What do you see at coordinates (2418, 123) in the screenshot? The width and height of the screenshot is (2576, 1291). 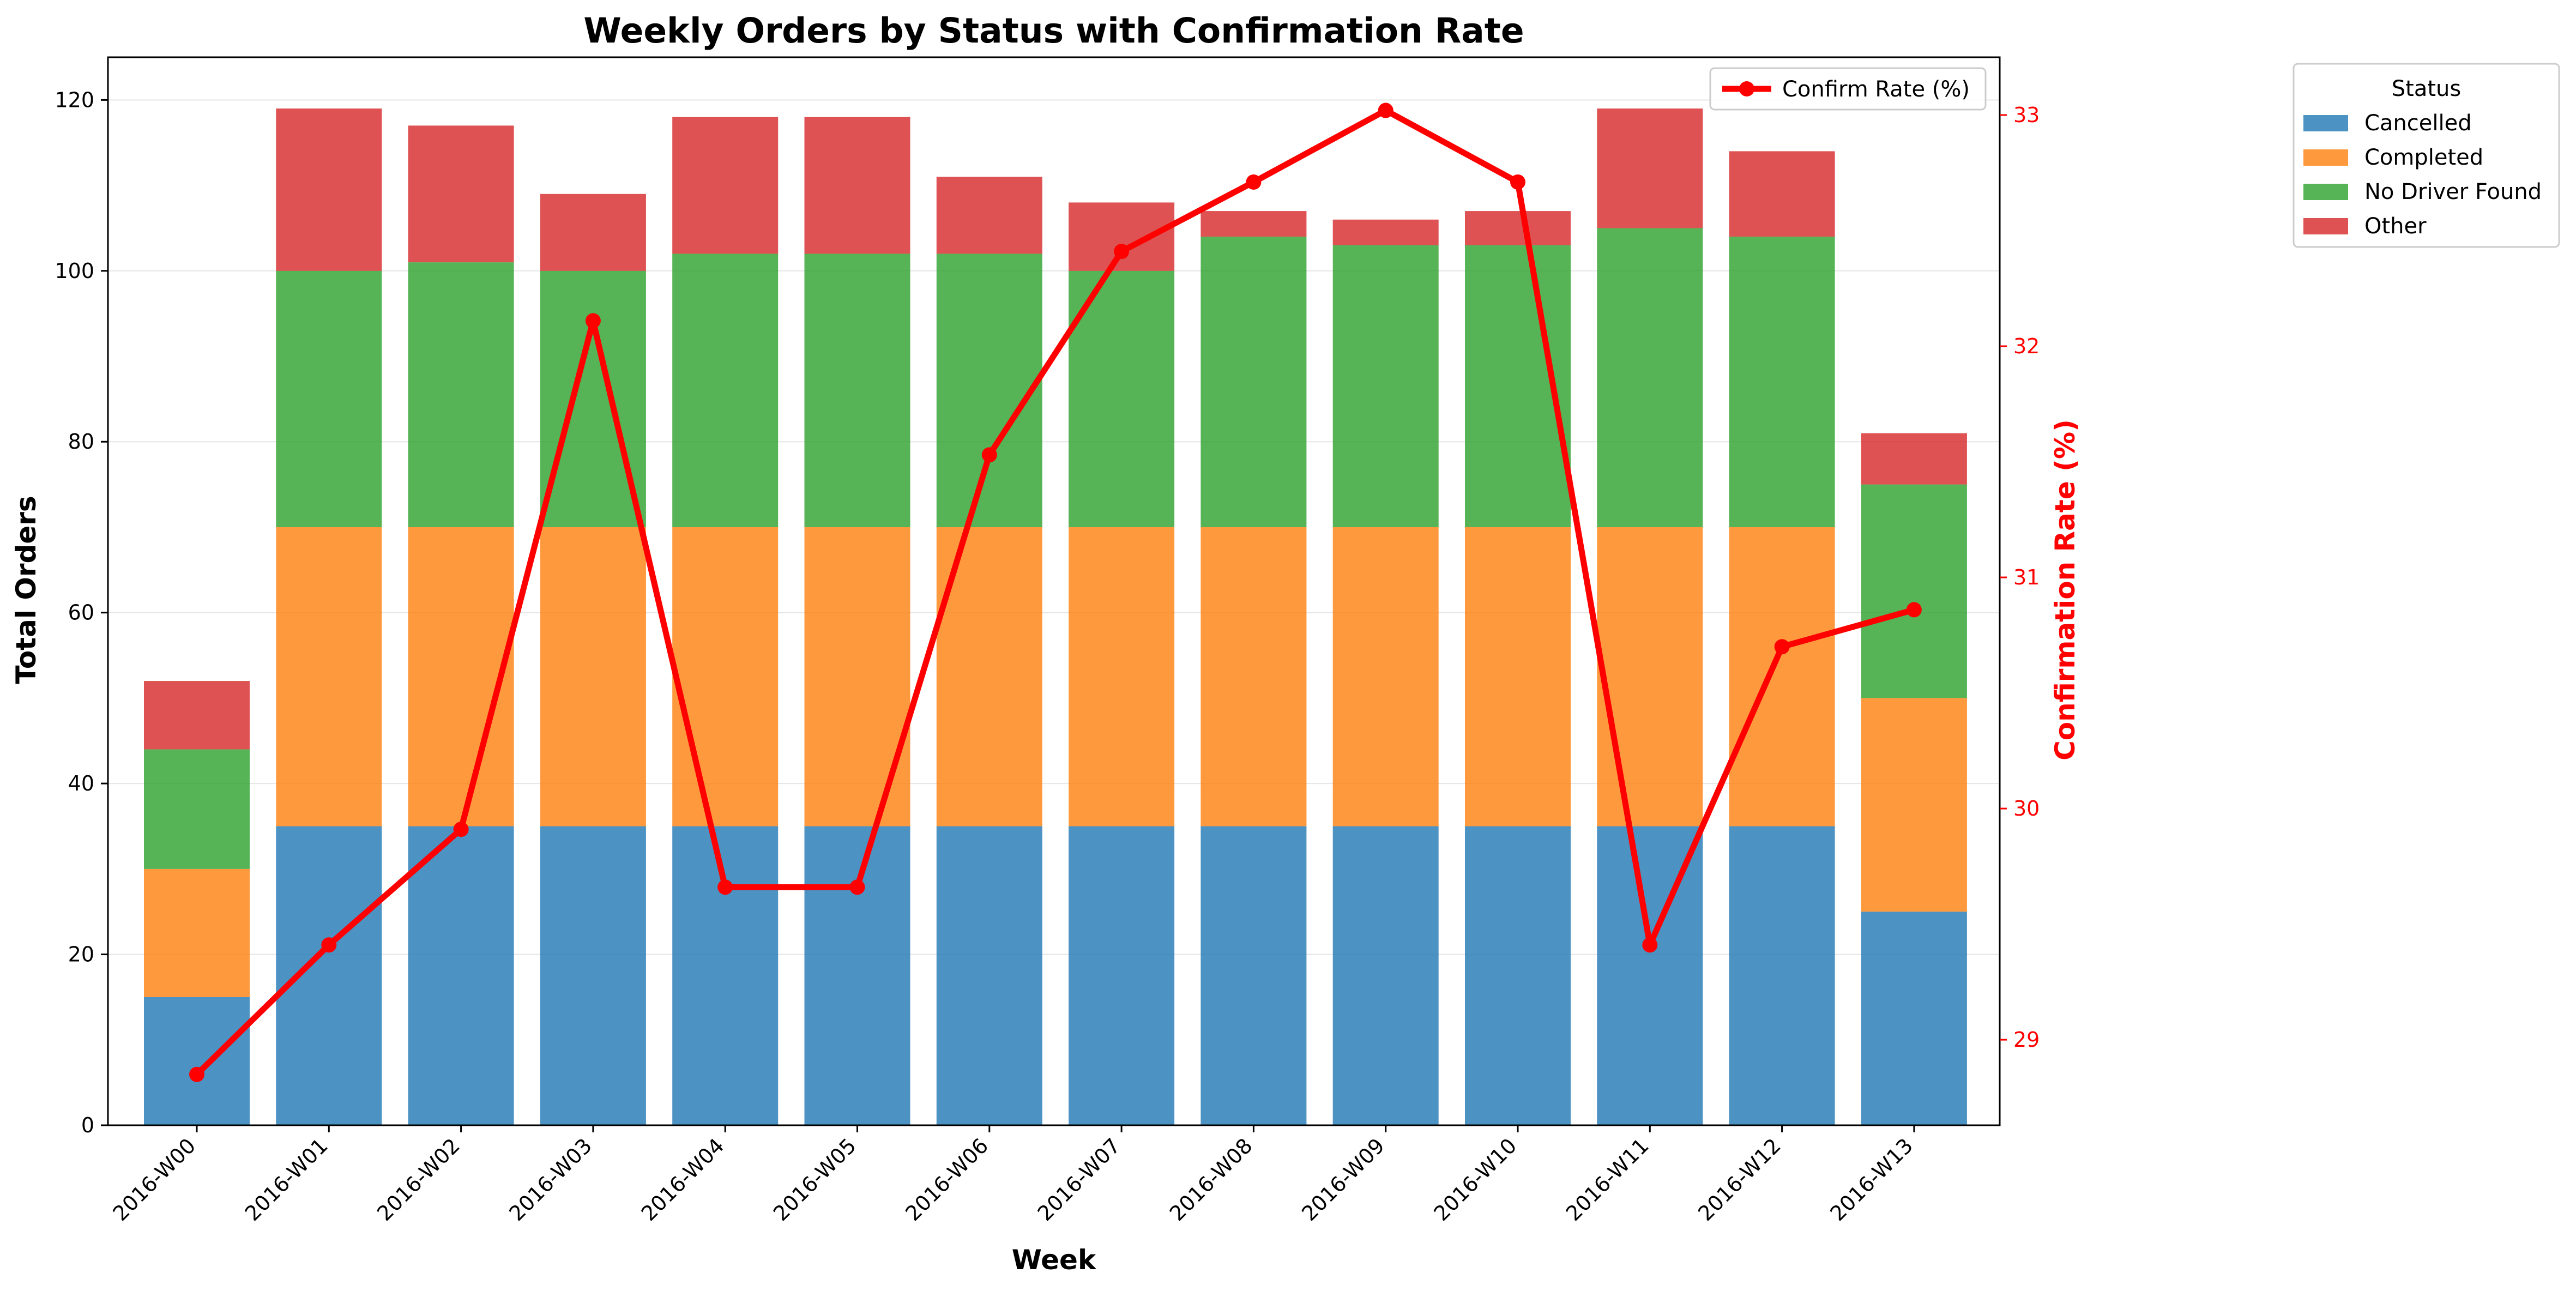 I see `status-legend-label-0: Cancelled` at bounding box center [2418, 123].